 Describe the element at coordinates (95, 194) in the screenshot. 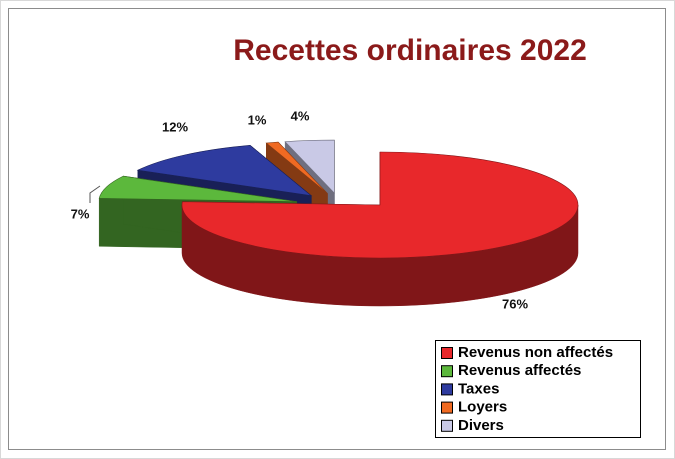

I see `leader-line` at that location.